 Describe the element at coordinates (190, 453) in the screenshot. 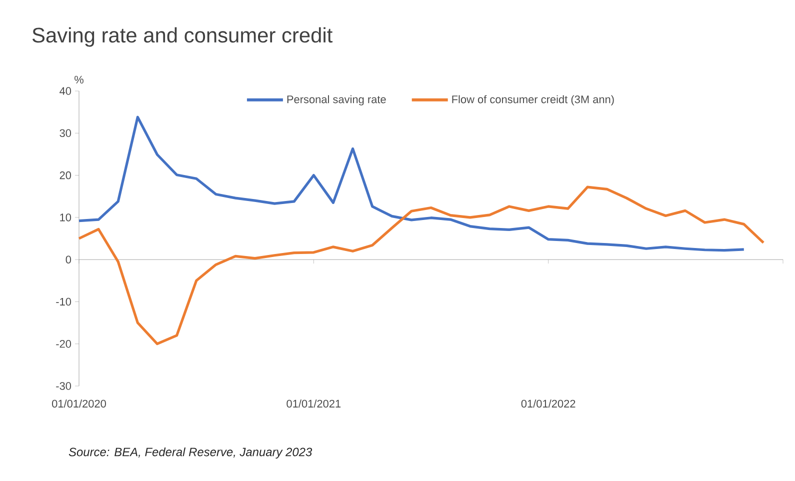

I see `source-note: Source: BEA, Federal Reserve, January 2023` at that location.